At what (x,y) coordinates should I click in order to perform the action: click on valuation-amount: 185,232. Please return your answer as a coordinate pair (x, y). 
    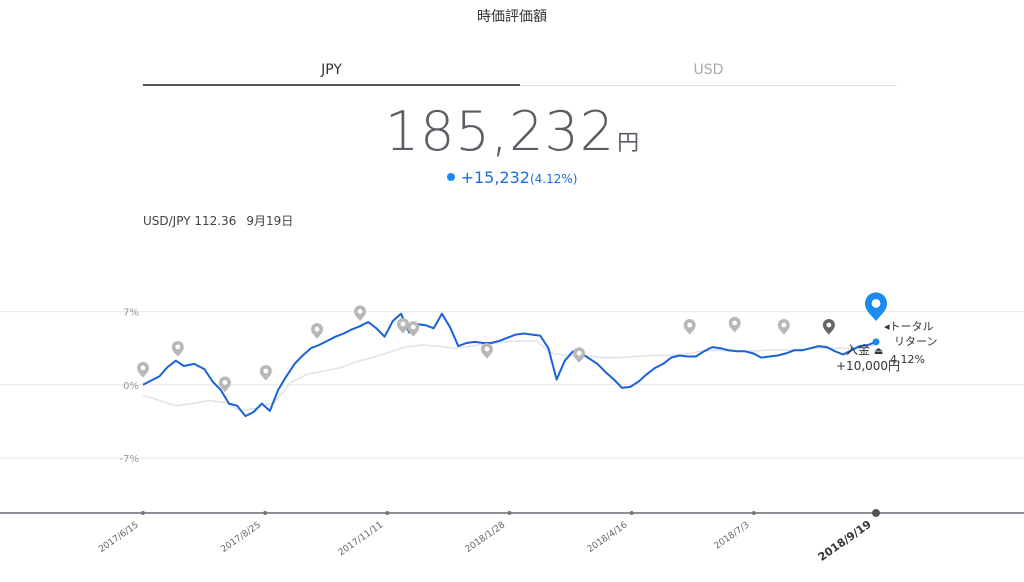
    Looking at the image, I should click on (500, 131).